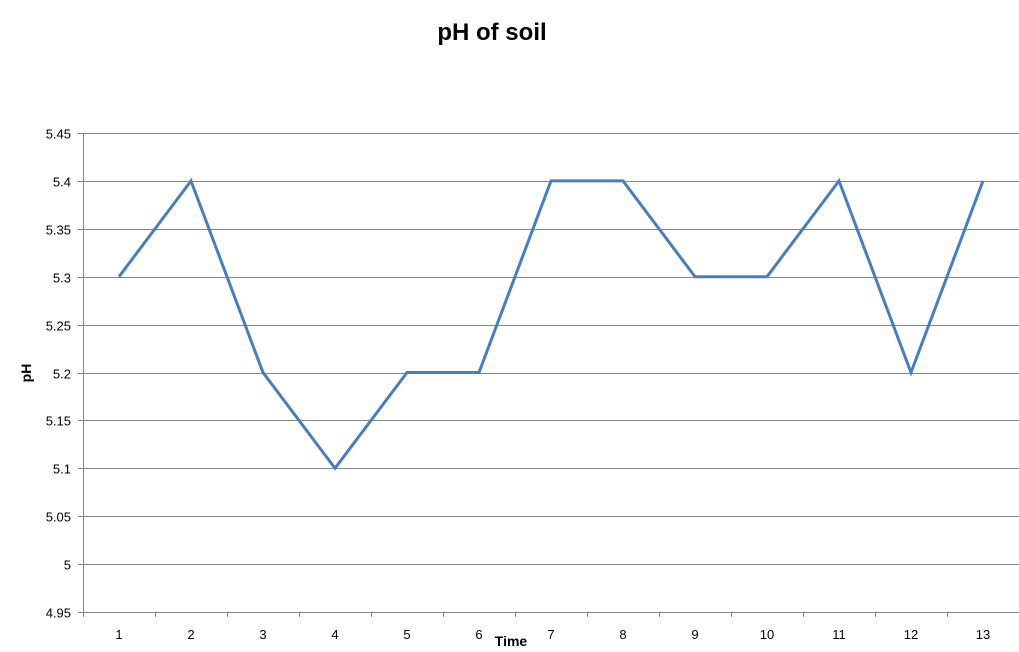 The width and height of the screenshot is (1019, 652). Describe the element at coordinates (58, 613) in the screenshot. I see `y-tick-label: 4.95` at that location.